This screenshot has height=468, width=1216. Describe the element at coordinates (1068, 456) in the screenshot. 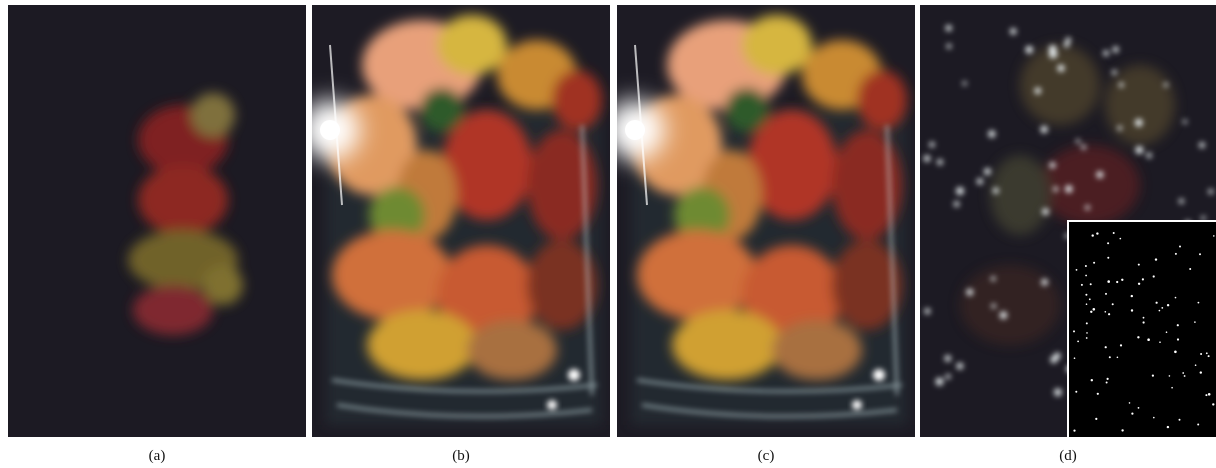

I see `caption: (d)` at that location.